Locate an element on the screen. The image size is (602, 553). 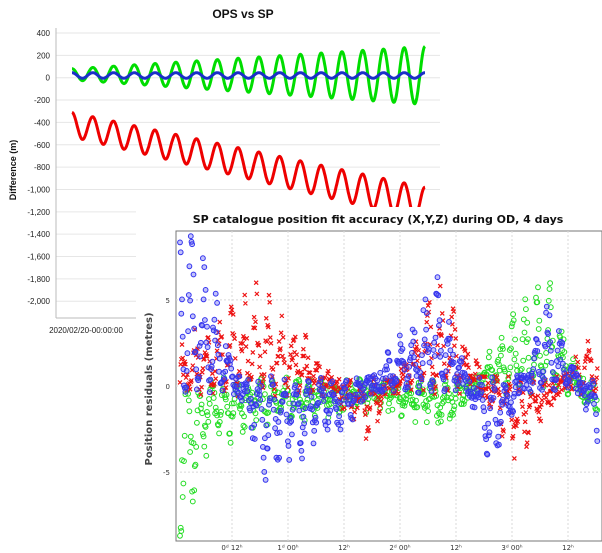
chart2-x-tick-label: 0ᵈ 12ʰ is located at coordinates (231, 548).